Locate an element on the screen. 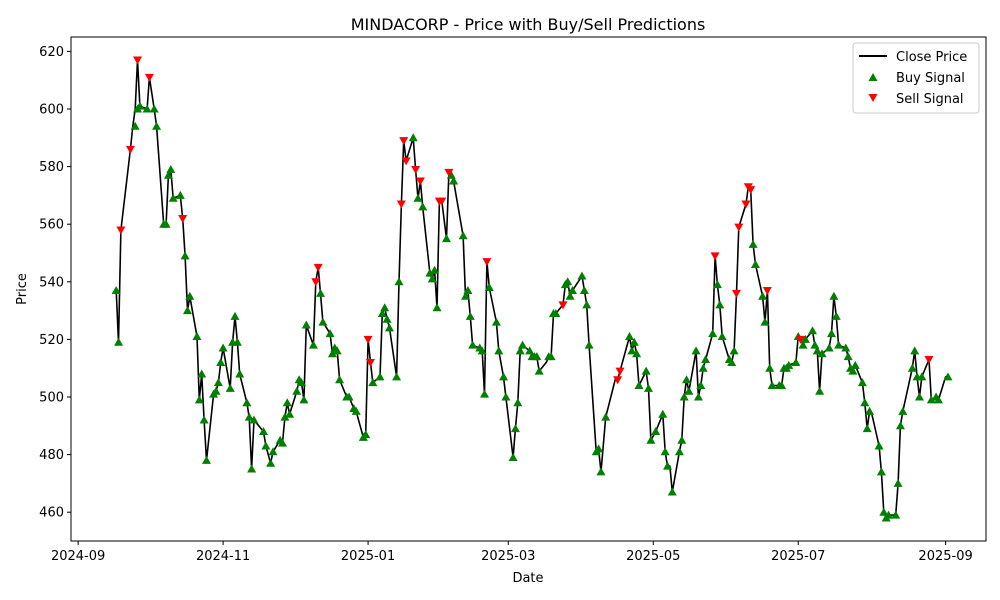 The width and height of the screenshot is (1000, 600). y-tick-label: 600 is located at coordinates (51, 110).